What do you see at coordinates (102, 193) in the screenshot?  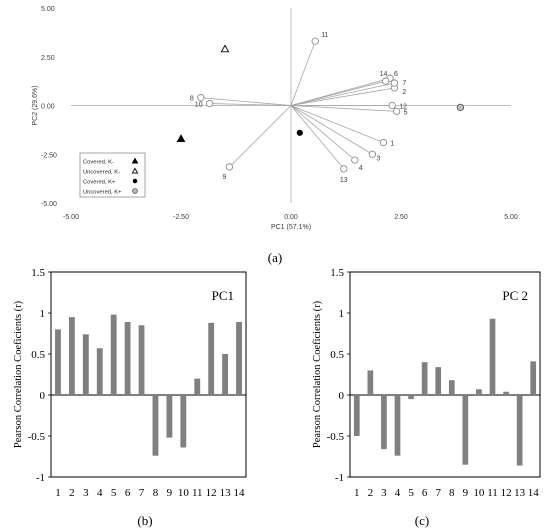 I see `legend-label: Uncovered, K+` at bounding box center [102, 193].